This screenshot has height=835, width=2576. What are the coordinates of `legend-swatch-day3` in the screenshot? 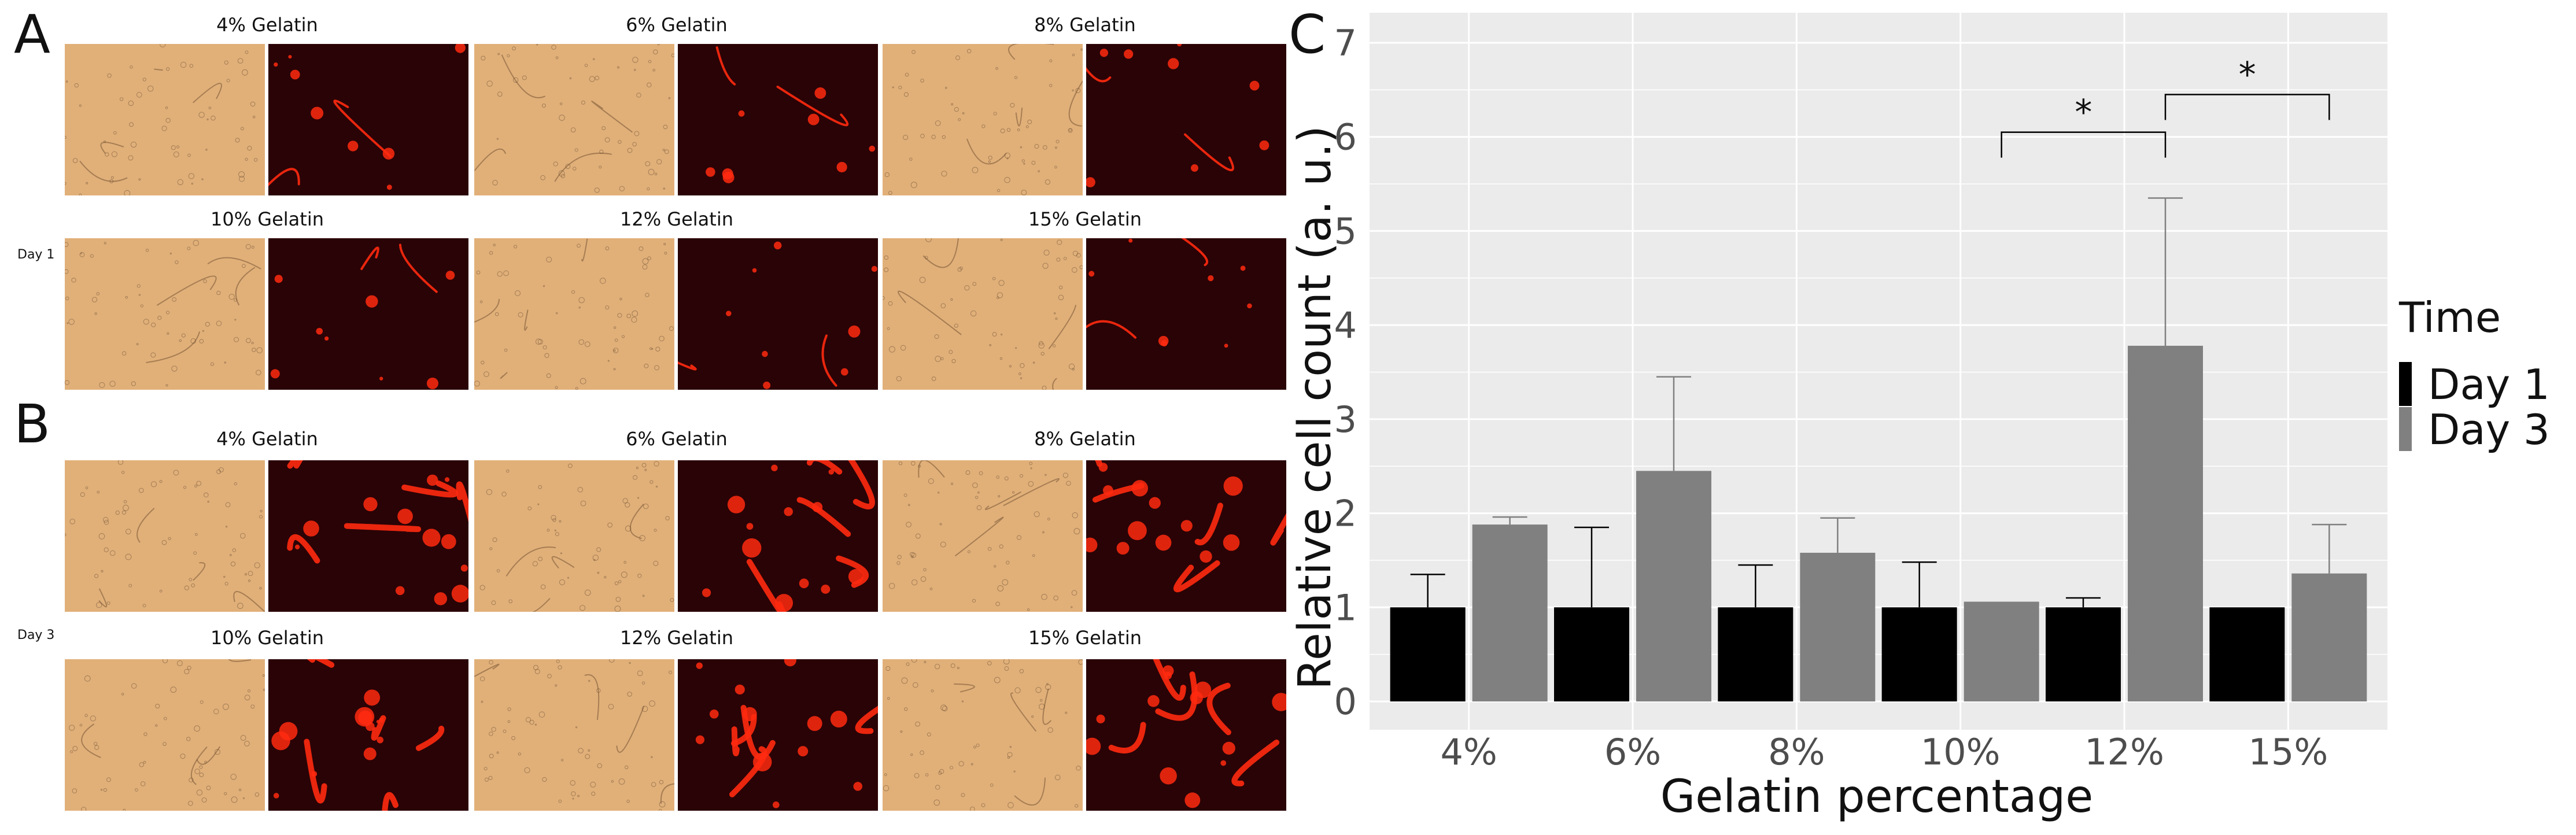 It's located at (2405, 429).